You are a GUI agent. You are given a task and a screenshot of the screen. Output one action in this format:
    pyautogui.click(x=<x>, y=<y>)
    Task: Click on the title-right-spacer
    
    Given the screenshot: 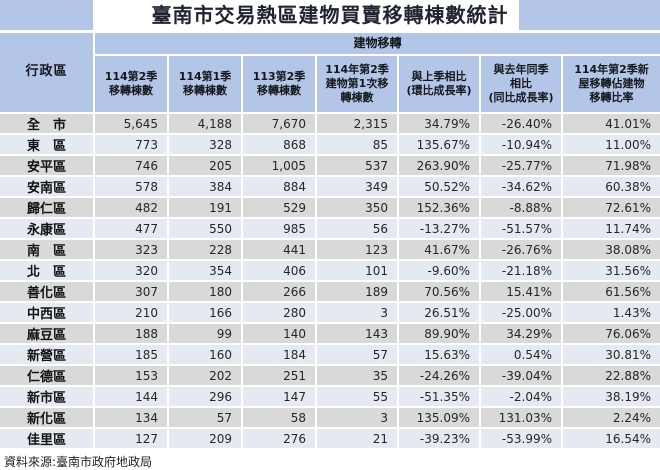 What is the action you would take?
    pyautogui.click(x=589, y=15)
    